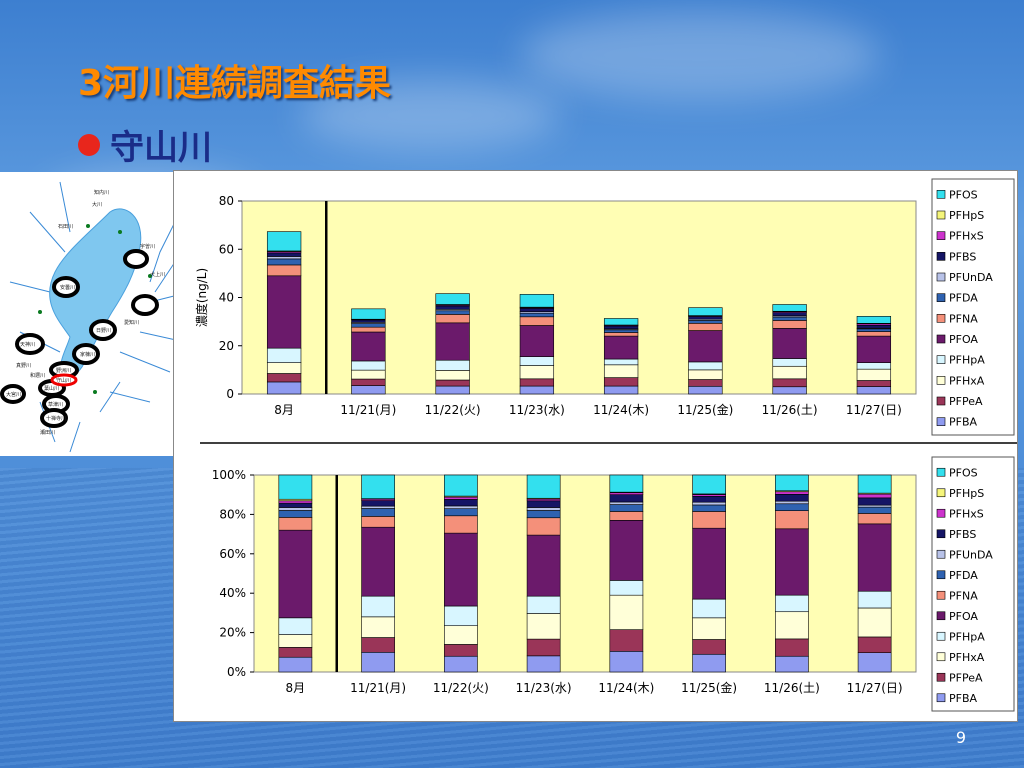 The image size is (1024, 768). What do you see at coordinates (27, 344) in the screenshot?
I see `svg-text: 天神川` at bounding box center [27, 344].